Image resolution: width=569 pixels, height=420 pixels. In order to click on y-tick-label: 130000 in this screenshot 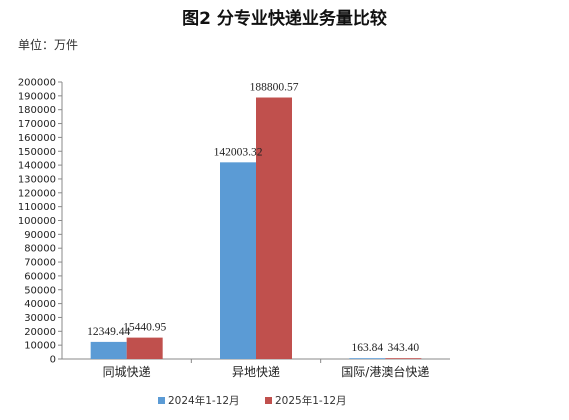, I will do `click(37, 179)`.